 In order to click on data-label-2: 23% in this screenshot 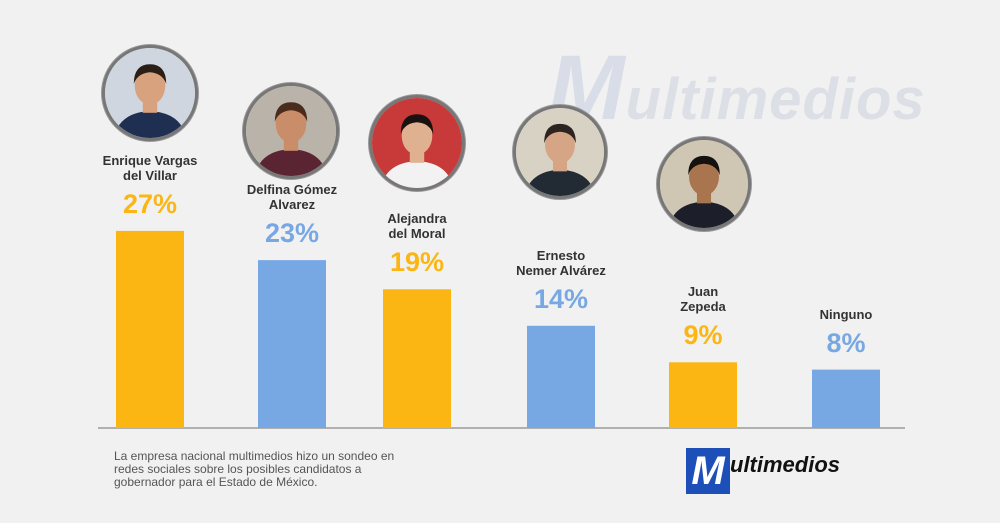, I will do `click(292, 233)`.